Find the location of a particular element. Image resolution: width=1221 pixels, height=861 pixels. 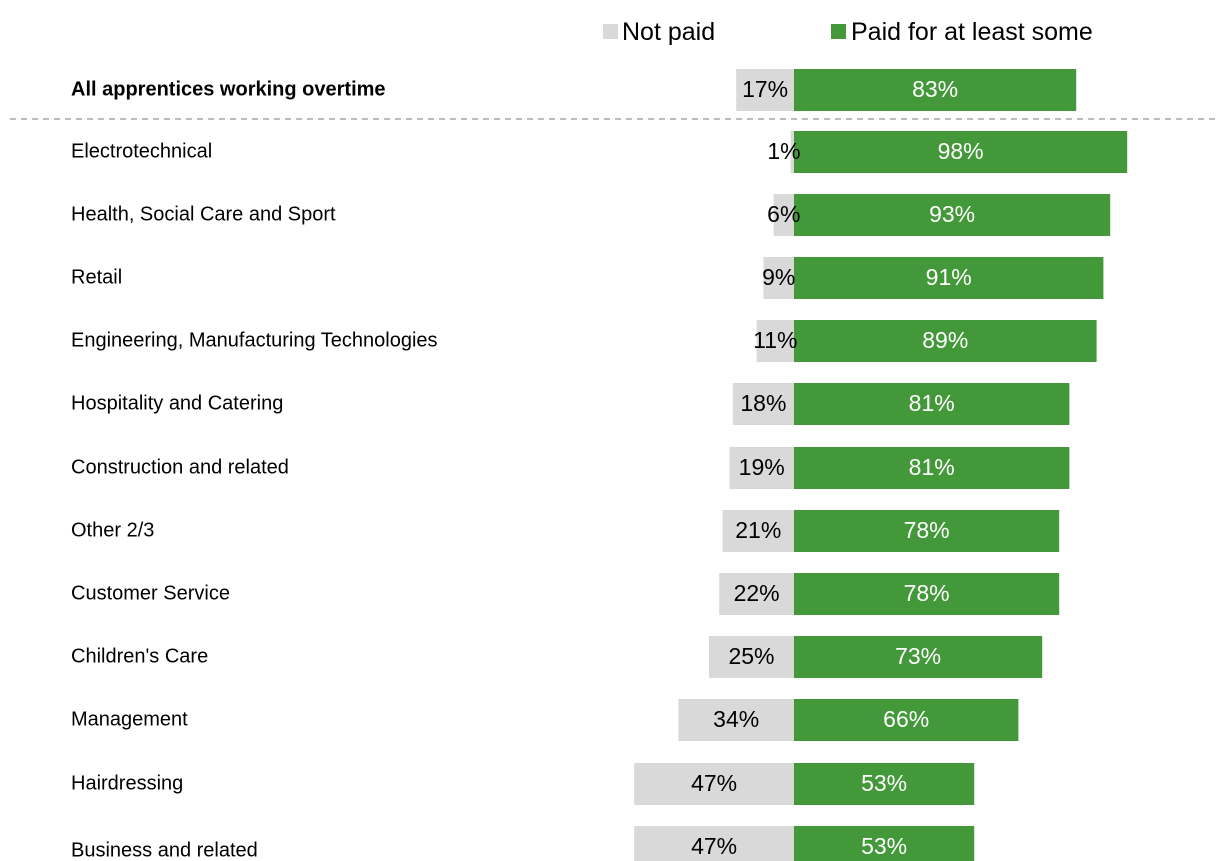

data-label-not-paid: 17% is located at coordinates (765, 89).